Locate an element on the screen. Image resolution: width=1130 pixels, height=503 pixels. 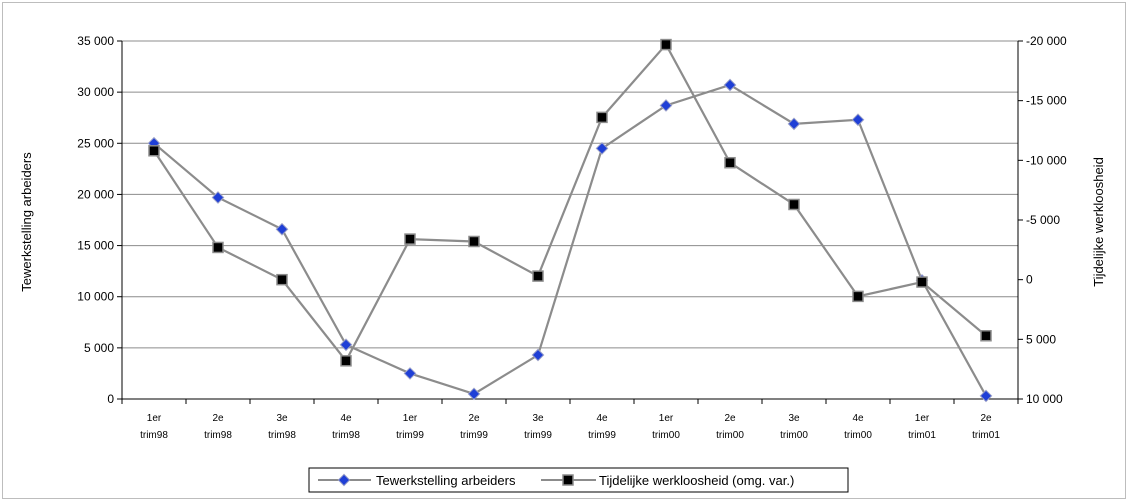
x-tick-label: 1er trim01 is located at coordinates (922, 427).